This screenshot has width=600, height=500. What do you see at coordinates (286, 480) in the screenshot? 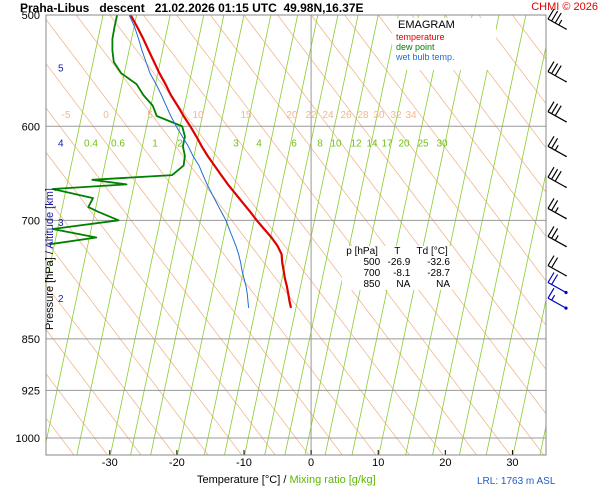
I see `x-axis-label: Temperature [°C] / Mixing ratio [g/kg]` at bounding box center [286, 480].